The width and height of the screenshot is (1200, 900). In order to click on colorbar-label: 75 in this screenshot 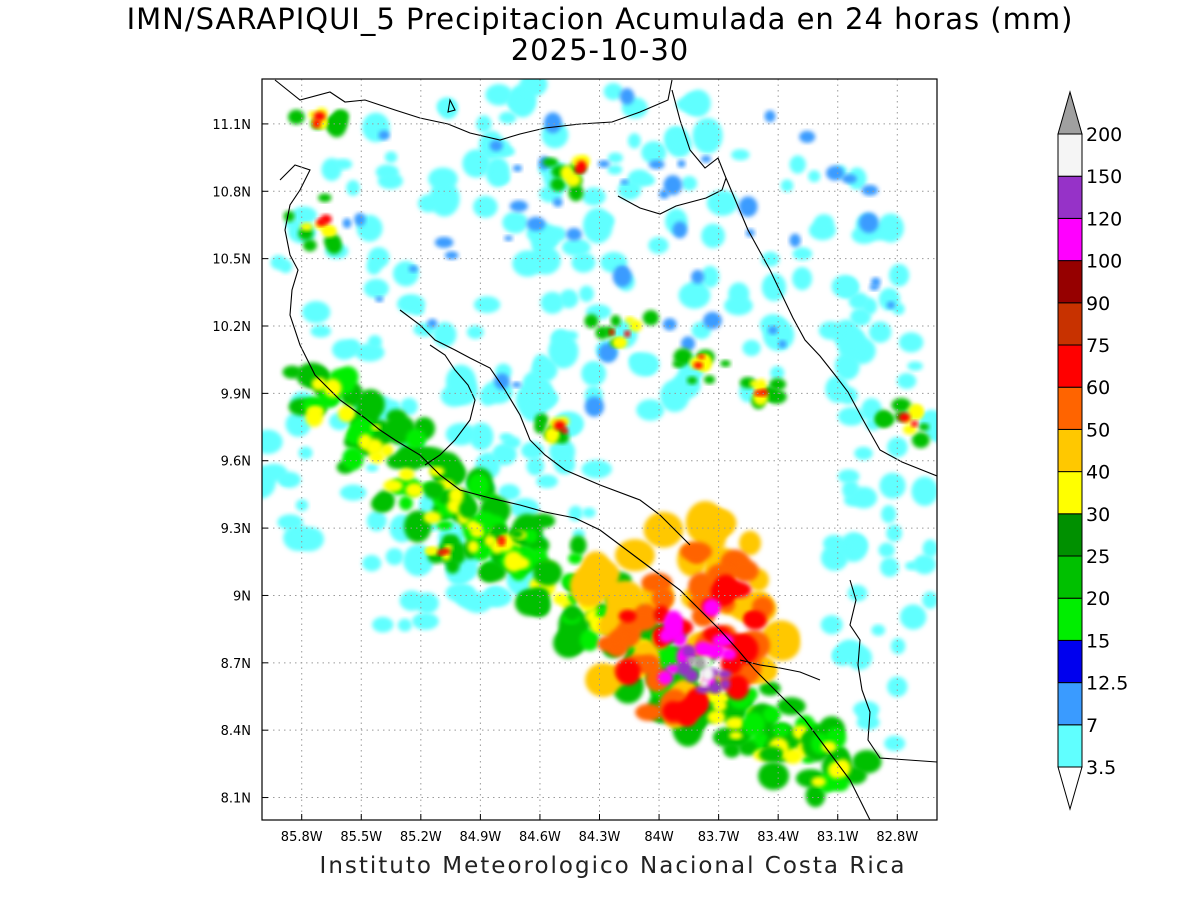, I will do `click(1098, 346)`.